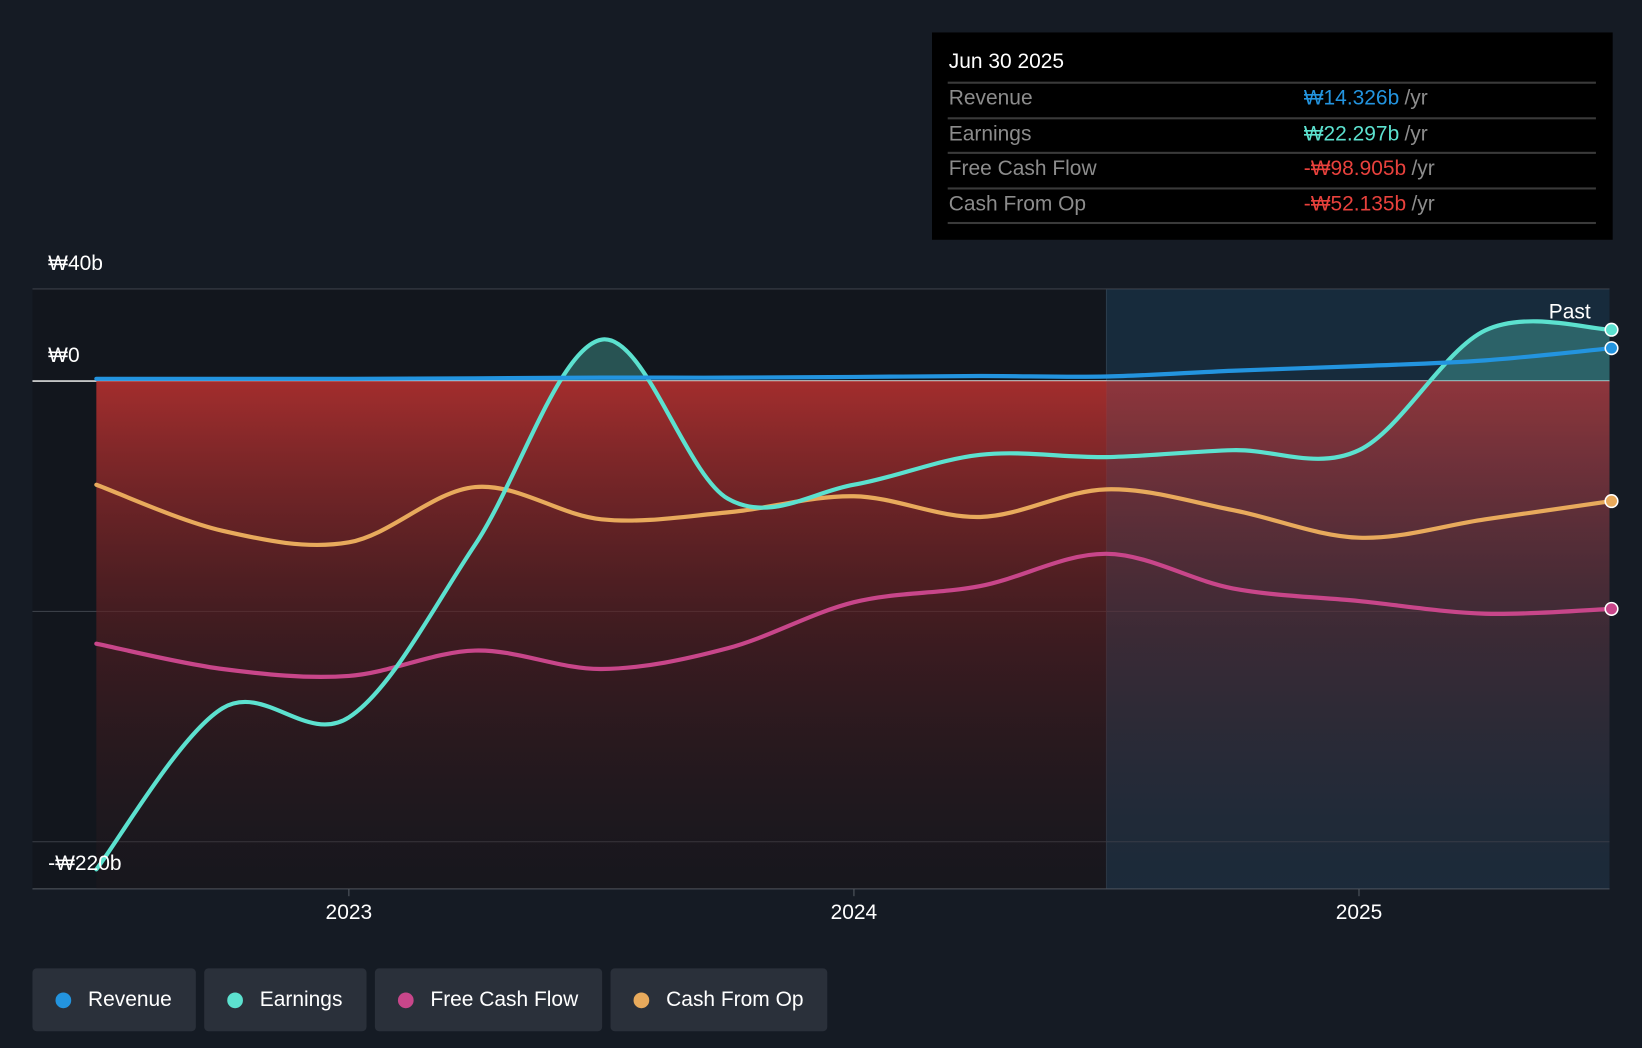 The height and width of the screenshot is (1048, 1642). Describe the element at coordinates (85, 864) in the screenshot. I see `y-tick-bottom: -₩220b` at that location.